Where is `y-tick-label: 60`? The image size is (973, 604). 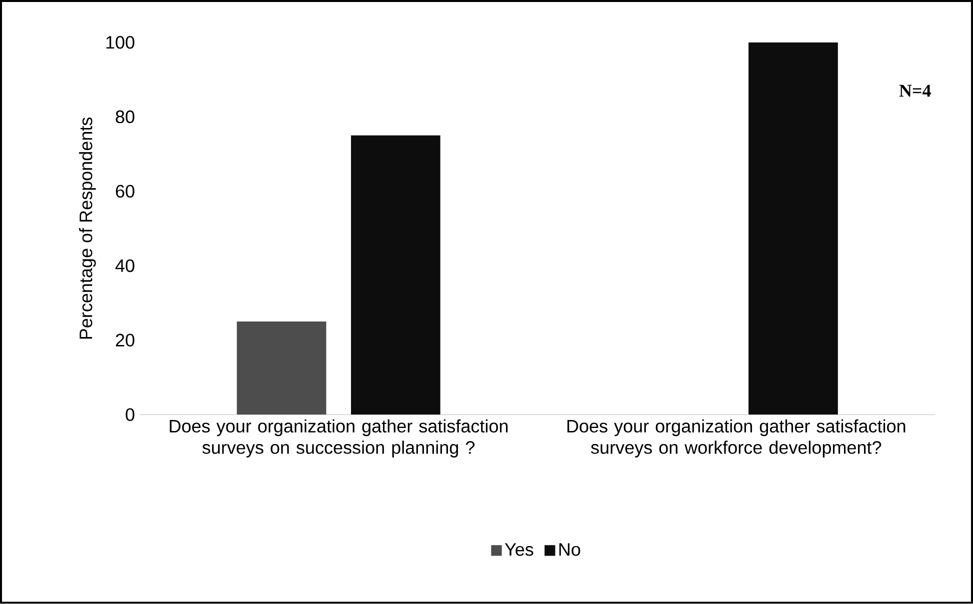
y-tick-label: 60 is located at coordinates (125, 191).